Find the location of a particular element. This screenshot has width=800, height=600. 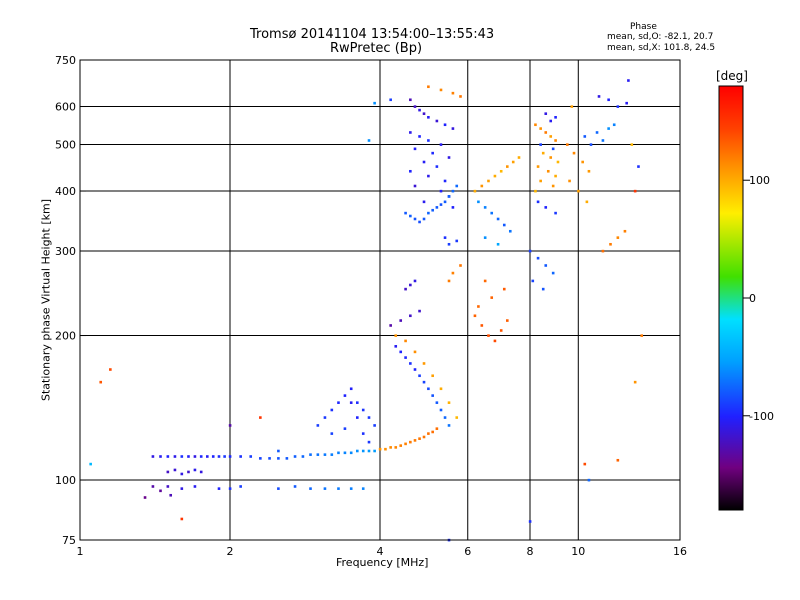

phase-stats-o: mean, sd,O: -82.1, 20.7 is located at coordinates (660, 37).